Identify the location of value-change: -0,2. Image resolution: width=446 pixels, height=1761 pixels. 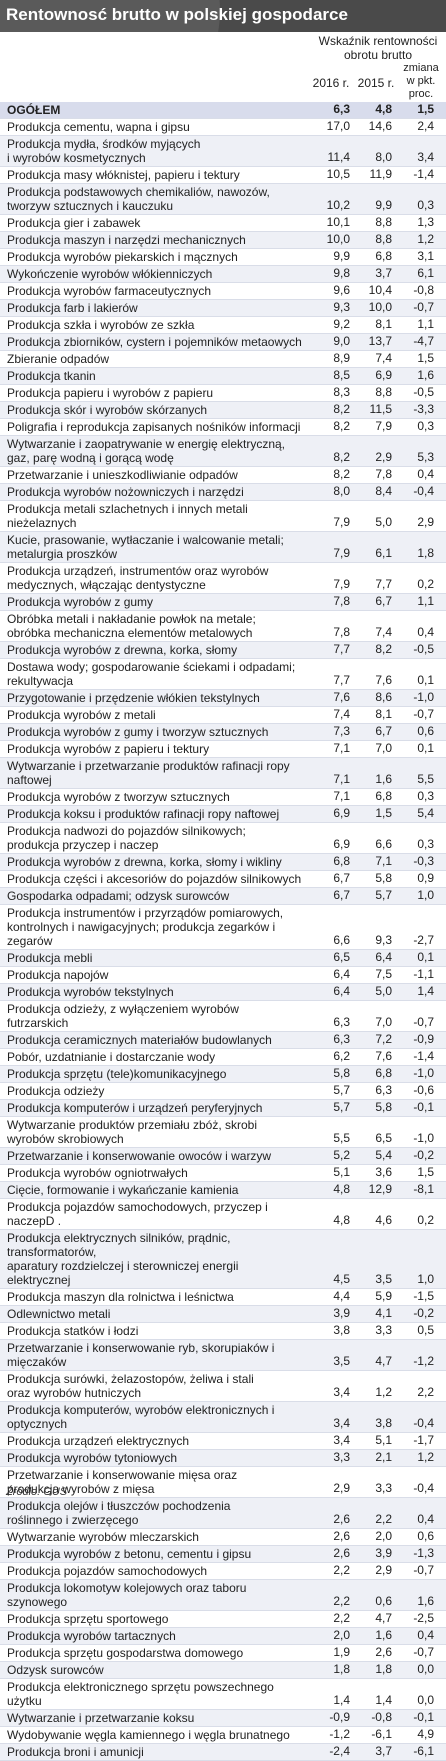
(423, 1313).